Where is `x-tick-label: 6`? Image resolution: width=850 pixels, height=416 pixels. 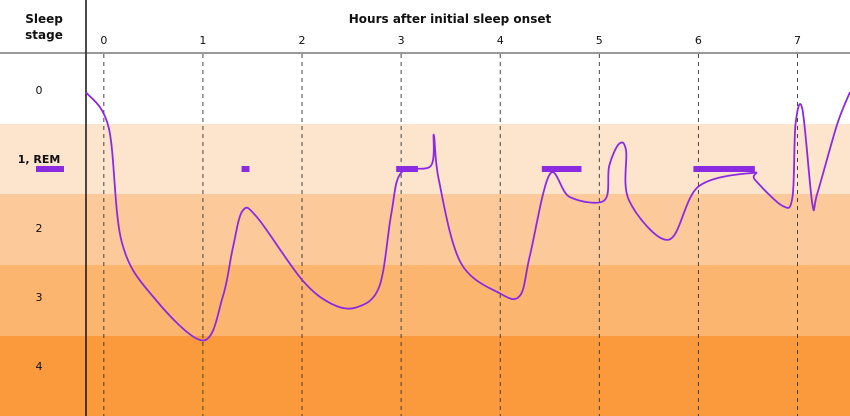 x-tick-label: 6 is located at coordinates (698, 40).